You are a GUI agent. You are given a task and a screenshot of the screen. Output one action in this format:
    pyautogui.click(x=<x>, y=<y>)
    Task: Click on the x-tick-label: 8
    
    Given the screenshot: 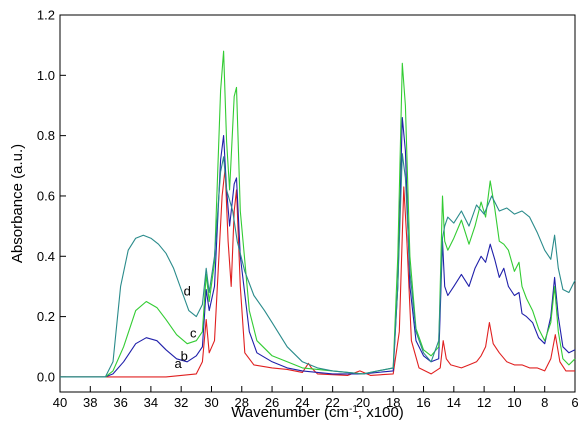 What is the action you would take?
    pyautogui.click(x=544, y=402)
    